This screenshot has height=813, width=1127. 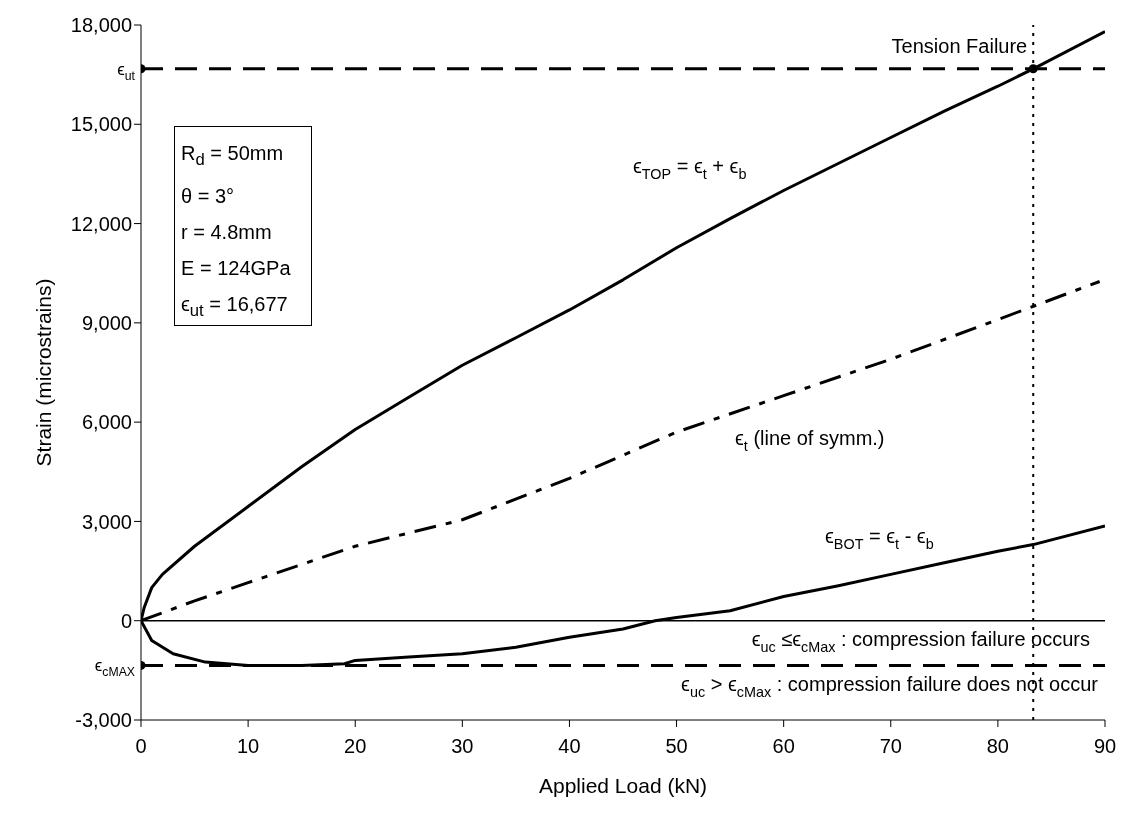 What do you see at coordinates (114, 668) in the screenshot?
I see `ref-line-label: ϵ$_{cMAX}$` at bounding box center [114, 668].